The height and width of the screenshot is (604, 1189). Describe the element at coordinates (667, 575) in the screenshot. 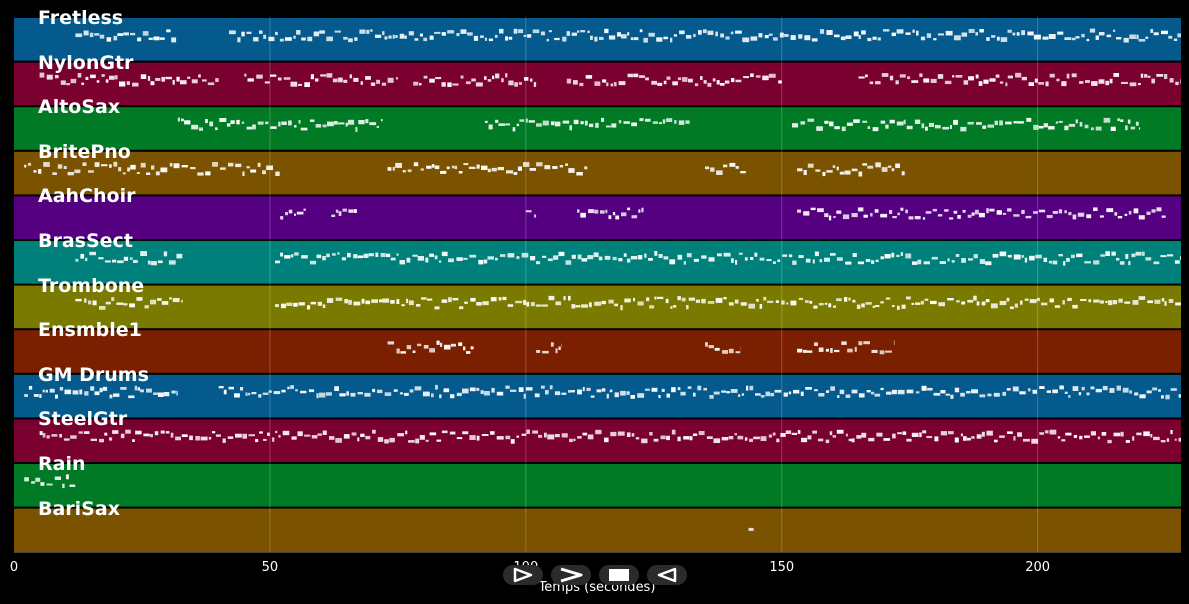

I see `rewind-button` at that location.